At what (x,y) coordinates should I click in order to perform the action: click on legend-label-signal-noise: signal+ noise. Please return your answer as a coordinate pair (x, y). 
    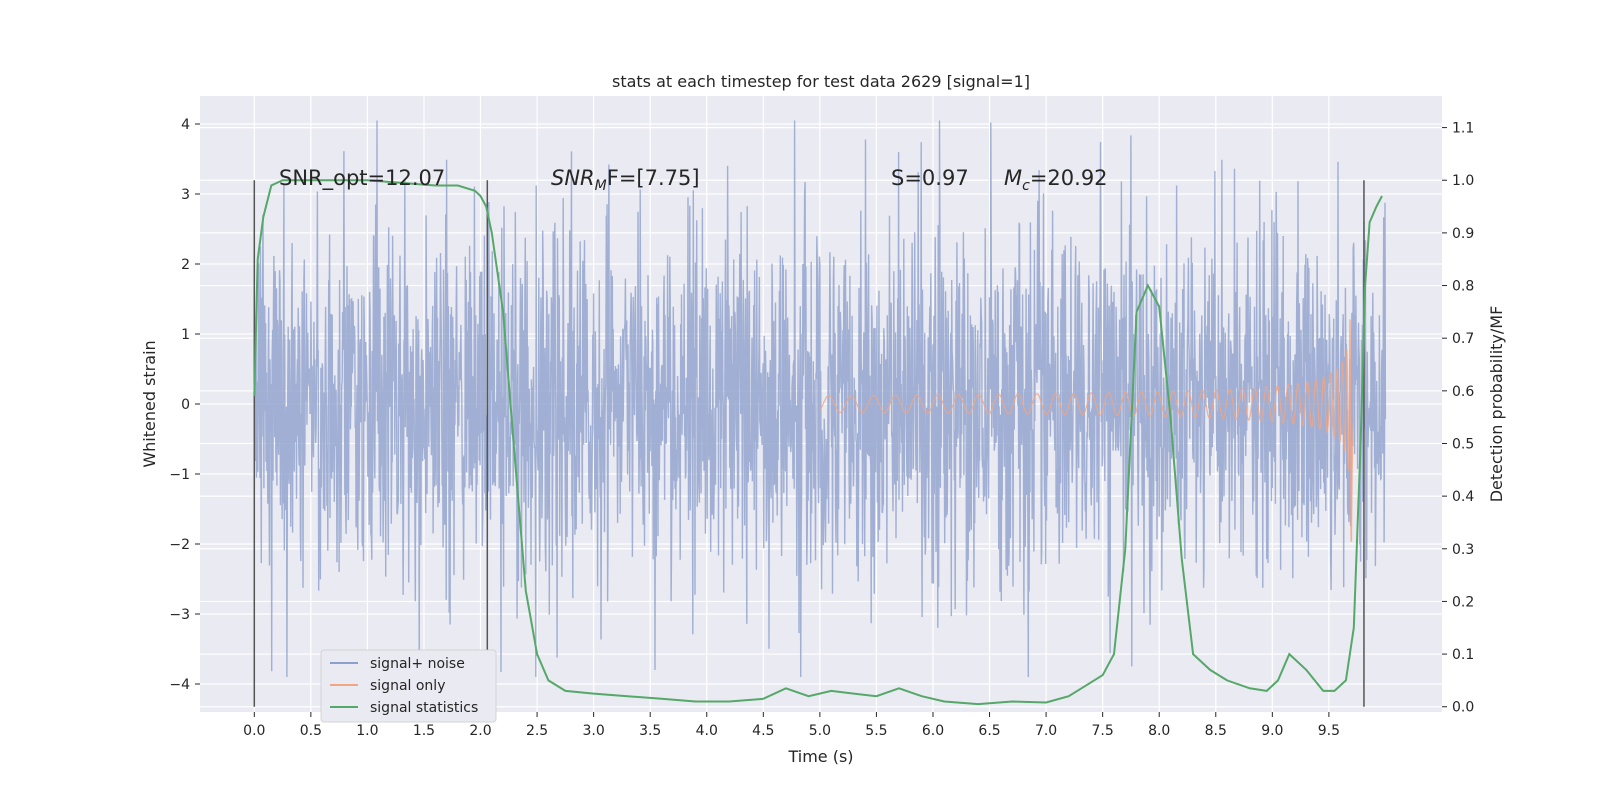
    Looking at the image, I should click on (417, 664).